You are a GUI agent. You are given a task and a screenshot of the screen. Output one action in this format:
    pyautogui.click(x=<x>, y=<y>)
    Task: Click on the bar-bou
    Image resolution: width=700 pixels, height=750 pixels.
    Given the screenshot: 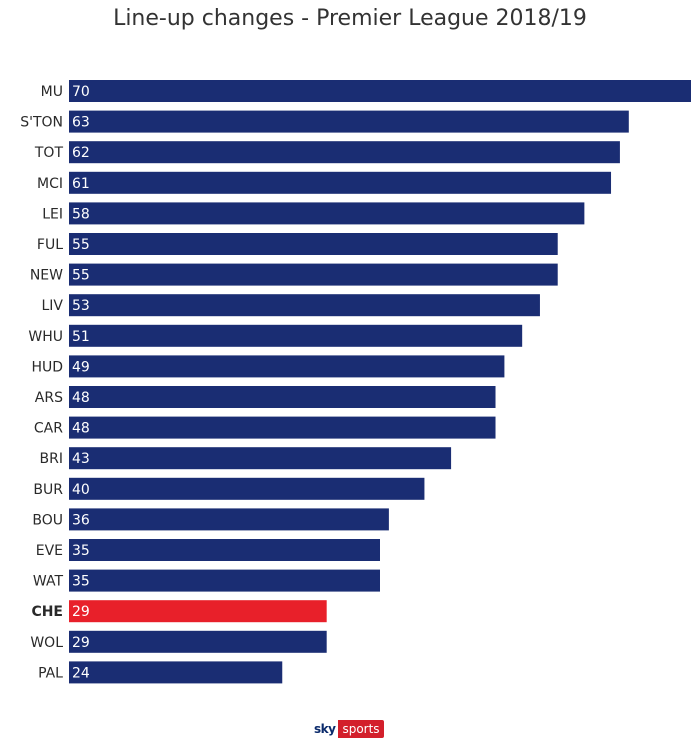 What is the action you would take?
    pyautogui.click(x=229, y=519)
    